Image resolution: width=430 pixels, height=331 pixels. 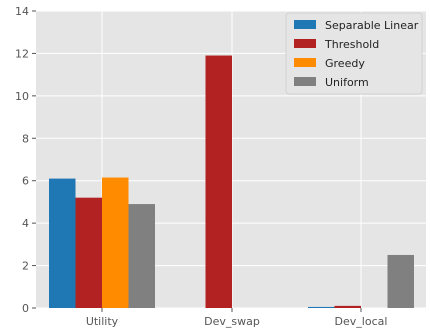 I want to click on legend-box, so click(x=354, y=53).